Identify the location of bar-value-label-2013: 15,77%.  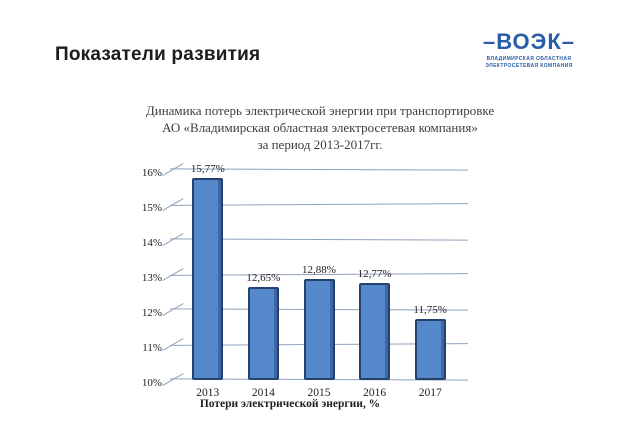
(207, 169).